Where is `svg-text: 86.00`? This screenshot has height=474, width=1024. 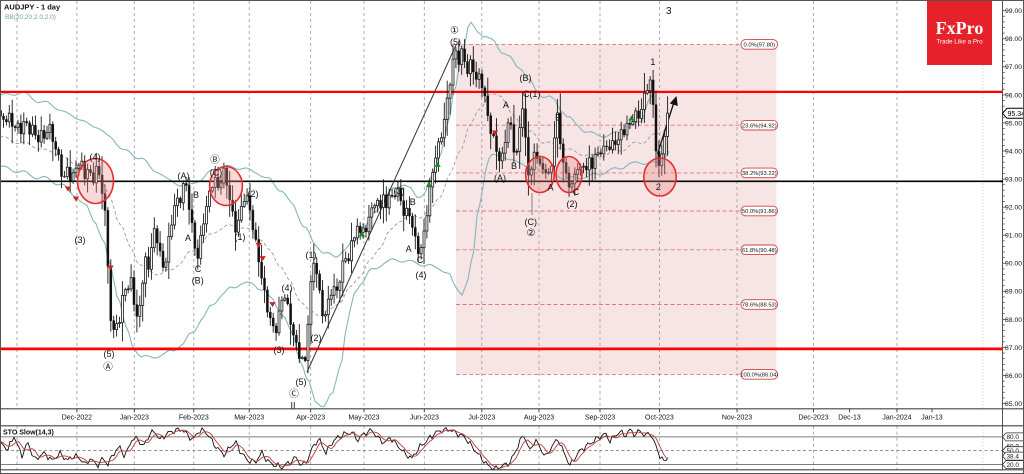 svg-text: 86.00 is located at coordinates (1013, 376).